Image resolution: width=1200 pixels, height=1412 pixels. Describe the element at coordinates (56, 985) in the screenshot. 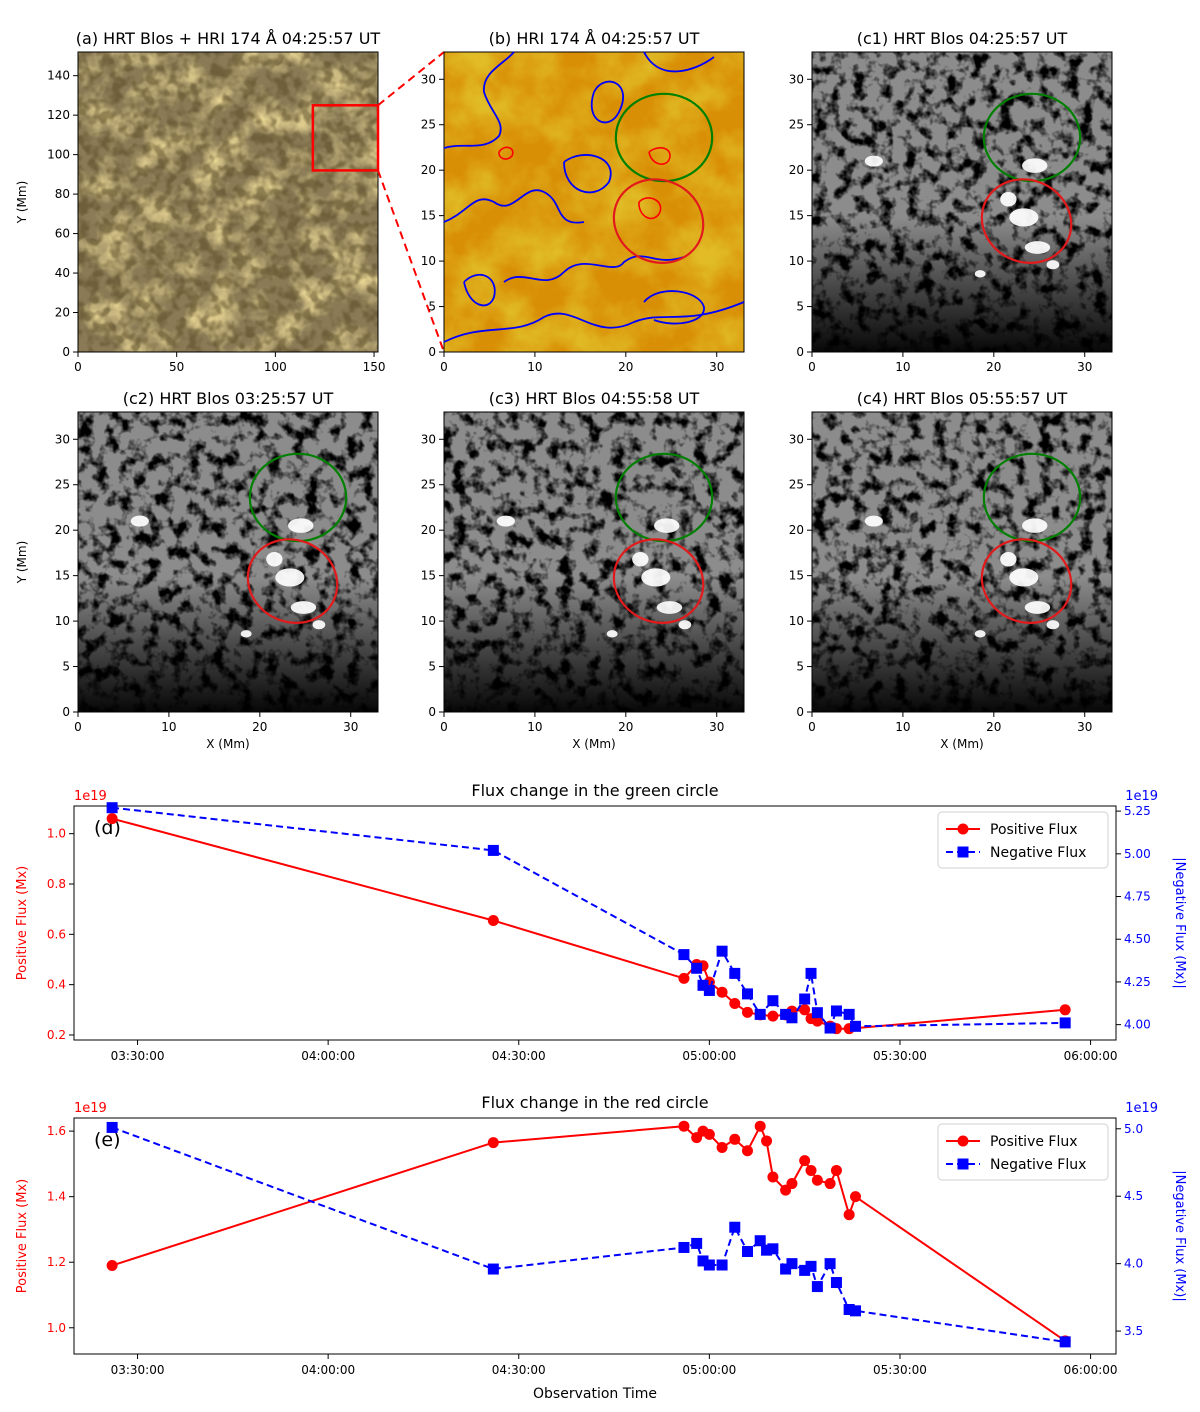

I see `left-tick-label: 0.4` at that location.